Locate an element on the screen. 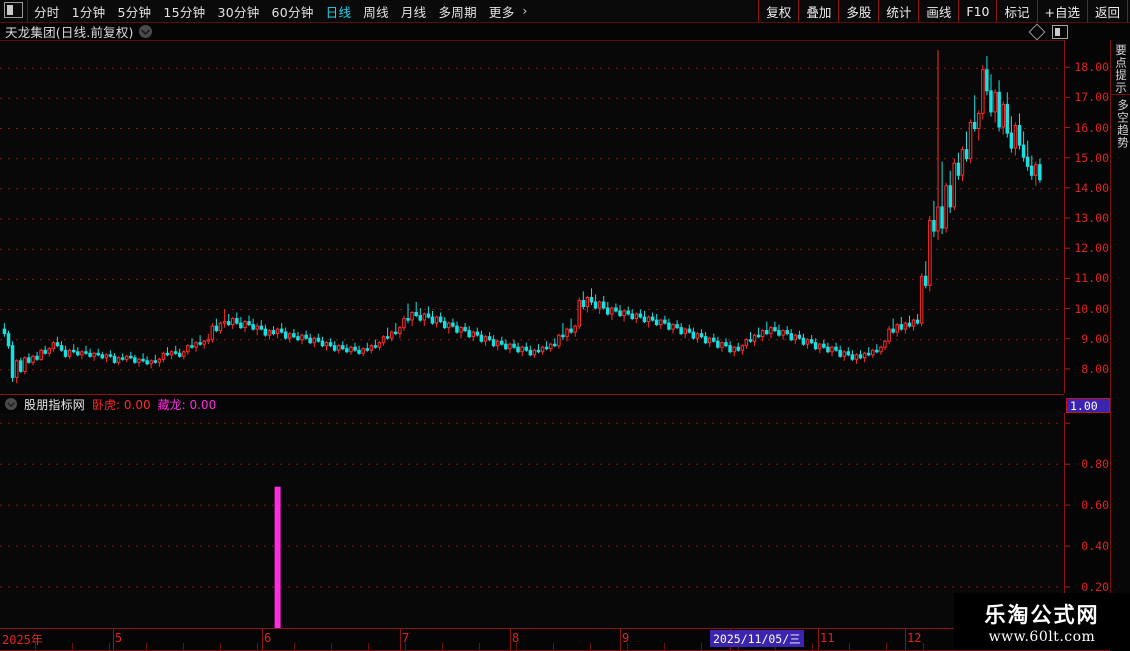 Image resolution: width=1130 pixels, height=651 pixels. action-add-favorite: +自选 is located at coordinates (1062, 11).